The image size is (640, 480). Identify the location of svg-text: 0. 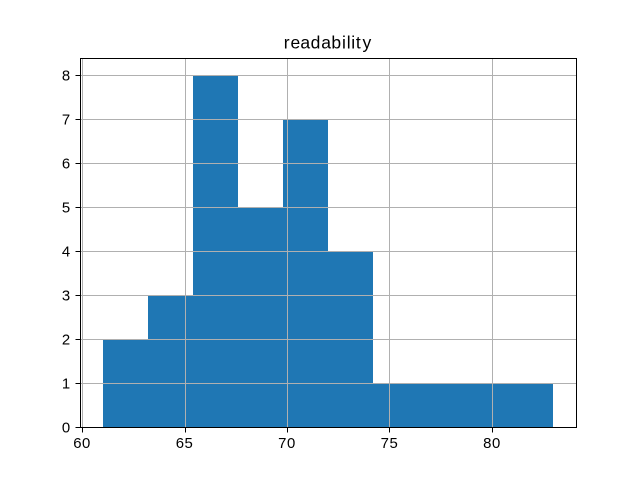
(66, 429).